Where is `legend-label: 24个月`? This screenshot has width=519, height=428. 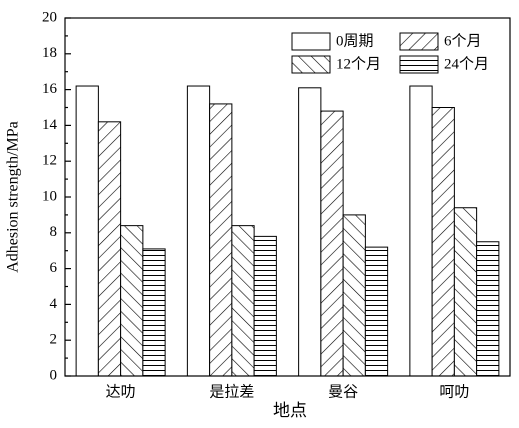
legend-label: 24个月 is located at coordinates (466, 63).